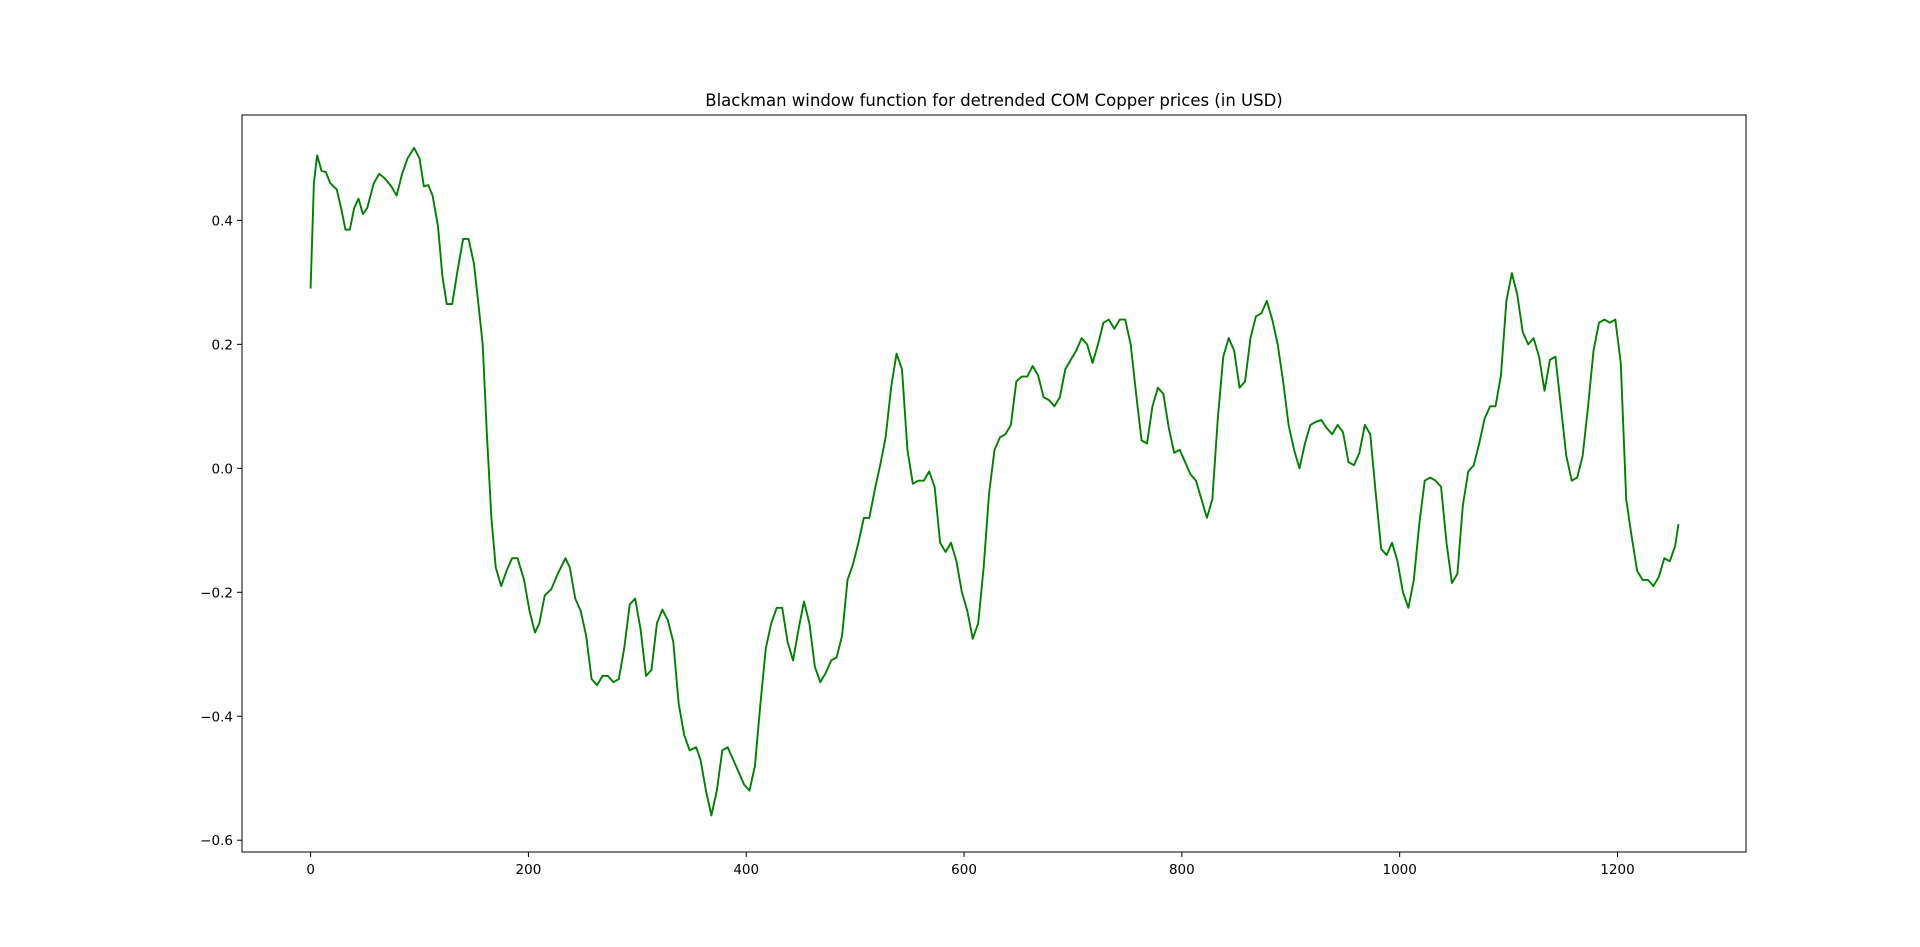 Image resolution: width=1920 pixels, height=947 pixels. What do you see at coordinates (222, 469) in the screenshot?
I see `y-tick-label: 0.0` at bounding box center [222, 469].